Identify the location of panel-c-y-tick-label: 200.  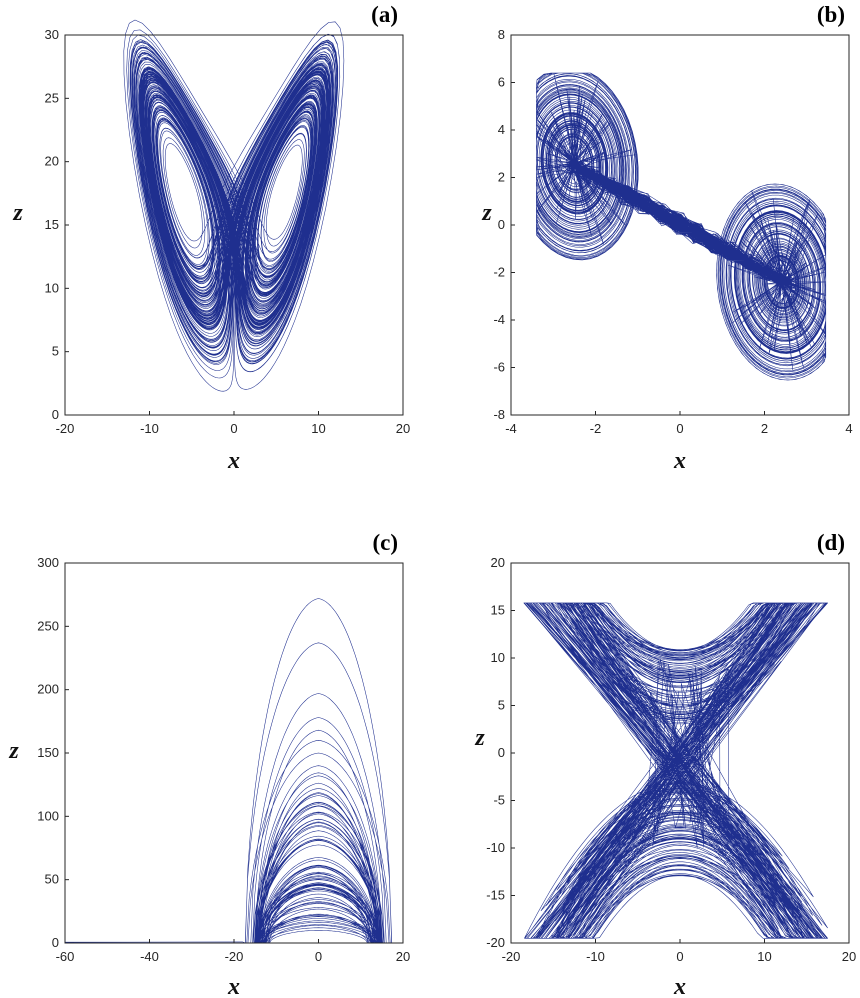
(48, 689).